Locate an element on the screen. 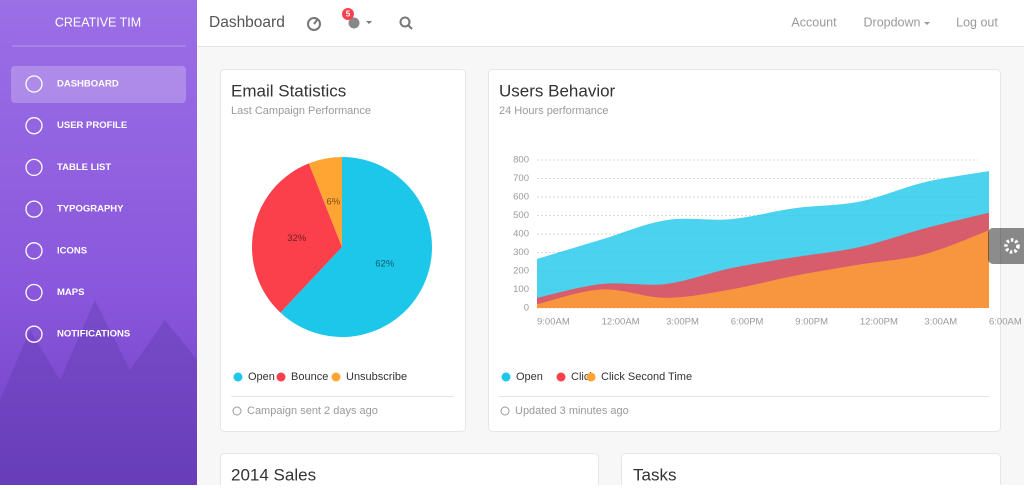 Image resolution: width=1024 pixels, height=490 pixels. menu-item: TYPOGRAPHY is located at coordinates (90, 209).